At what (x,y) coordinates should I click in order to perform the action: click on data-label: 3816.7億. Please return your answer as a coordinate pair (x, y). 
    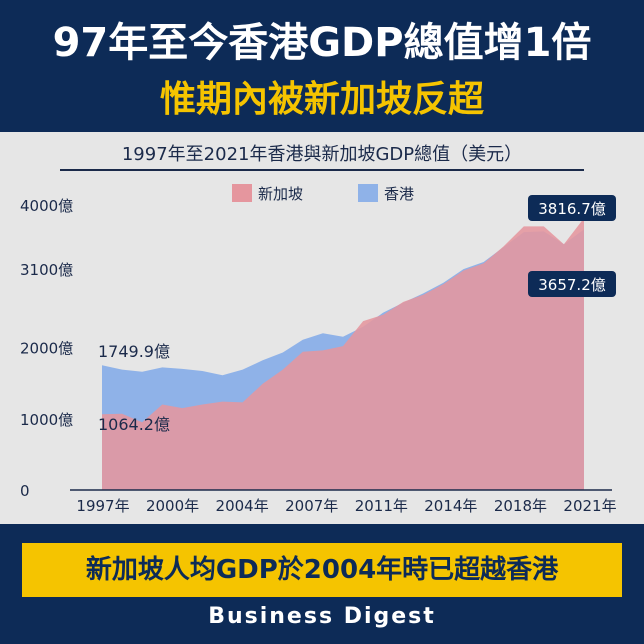
    Looking at the image, I should click on (572, 209).